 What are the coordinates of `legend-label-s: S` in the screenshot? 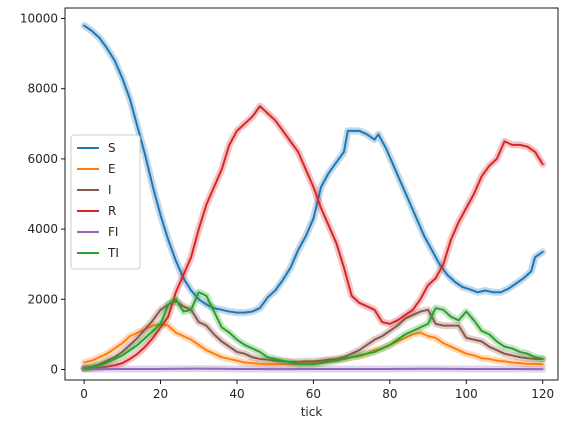 It's located at (112, 148).